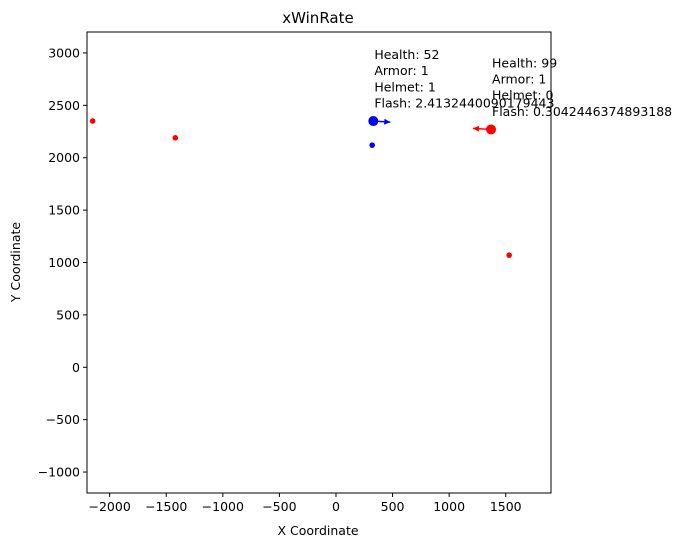 Image resolution: width=699 pixels, height=547 pixels. What do you see at coordinates (166, 506) in the screenshot?
I see `x-tick-label: −1500` at bounding box center [166, 506].